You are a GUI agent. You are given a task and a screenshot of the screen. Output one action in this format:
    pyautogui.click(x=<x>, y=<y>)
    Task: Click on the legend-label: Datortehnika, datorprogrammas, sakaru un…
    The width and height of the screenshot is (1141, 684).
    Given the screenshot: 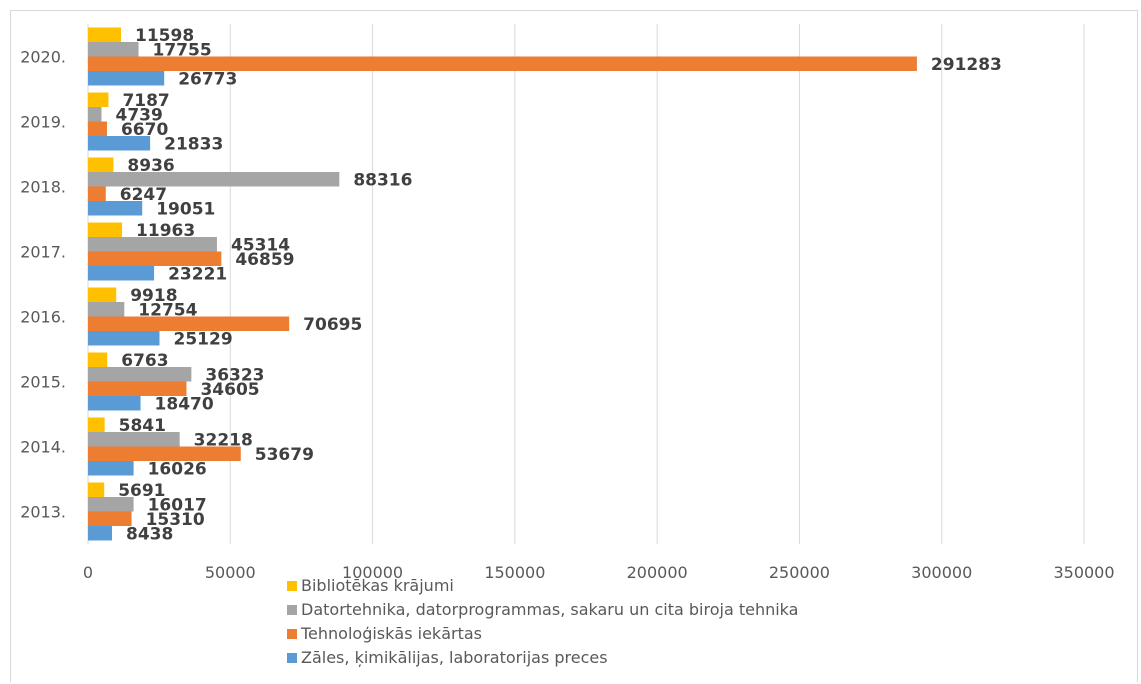 What is the action you would take?
    pyautogui.click(x=549, y=609)
    